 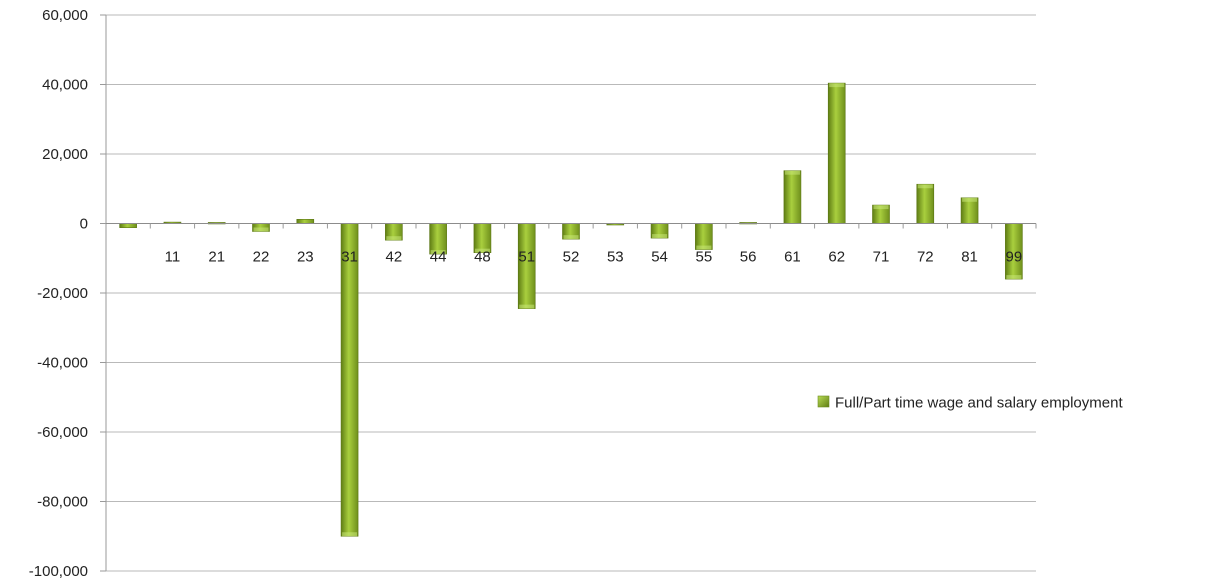 I want to click on x-tick-label: 55, so click(x=704, y=257).